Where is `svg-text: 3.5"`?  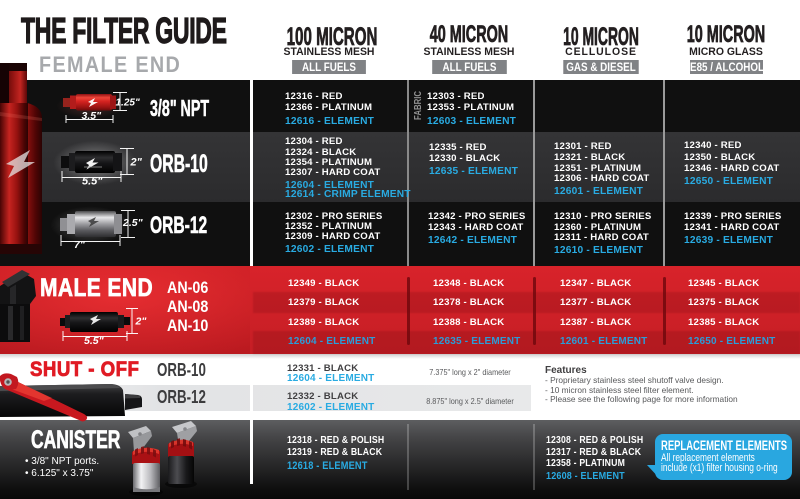
svg-text: 3.5" is located at coordinates (92, 116).